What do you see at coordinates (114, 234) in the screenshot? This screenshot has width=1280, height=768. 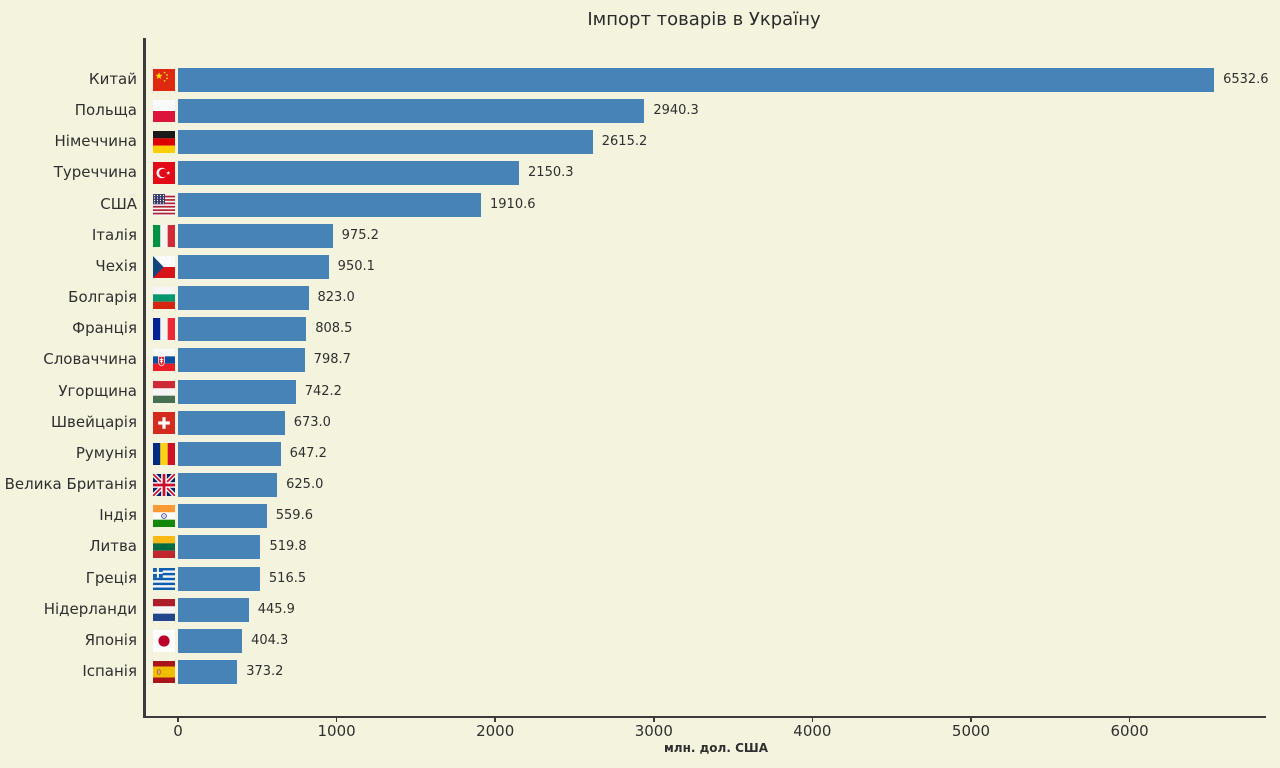 I see `category-label: Італія` at bounding box center [114, 234].